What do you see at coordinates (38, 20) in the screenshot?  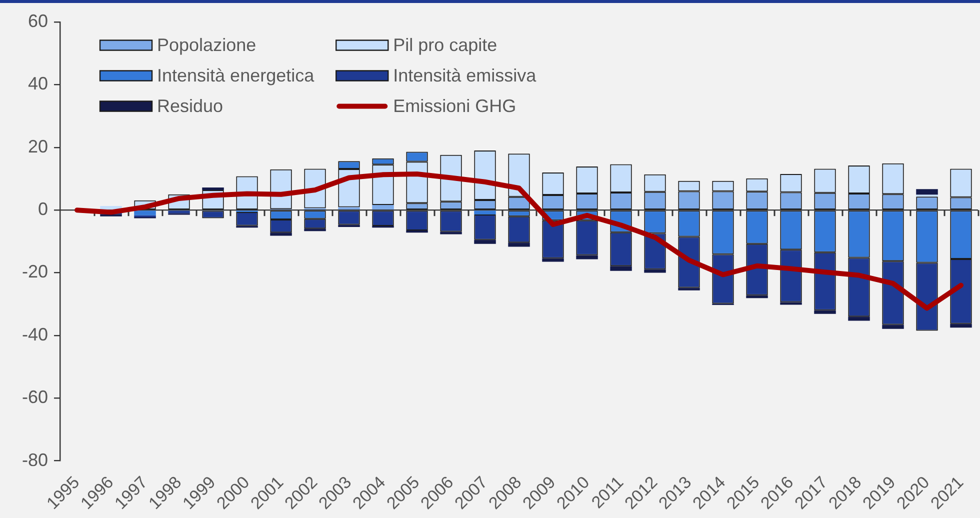 I see `y-tick-label: 60` at bounding box center [38, 20].